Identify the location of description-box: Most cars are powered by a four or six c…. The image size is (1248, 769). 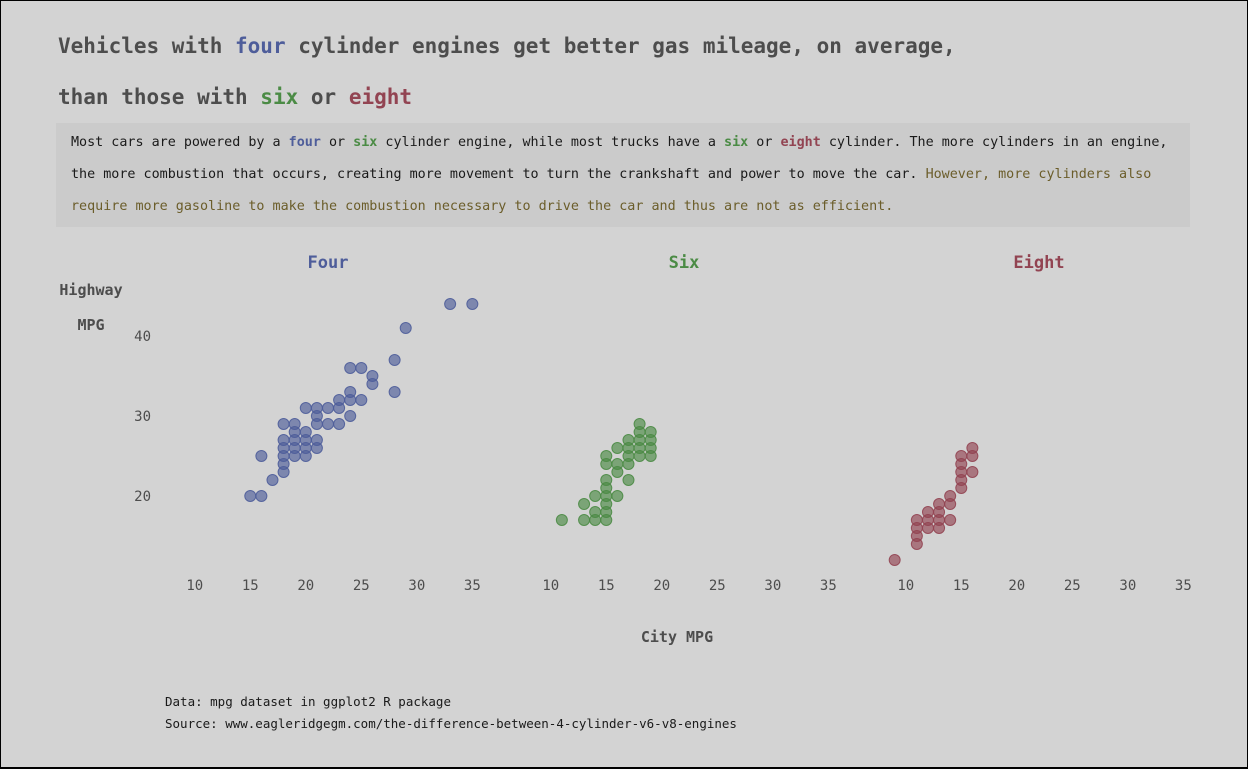
(623, 175).